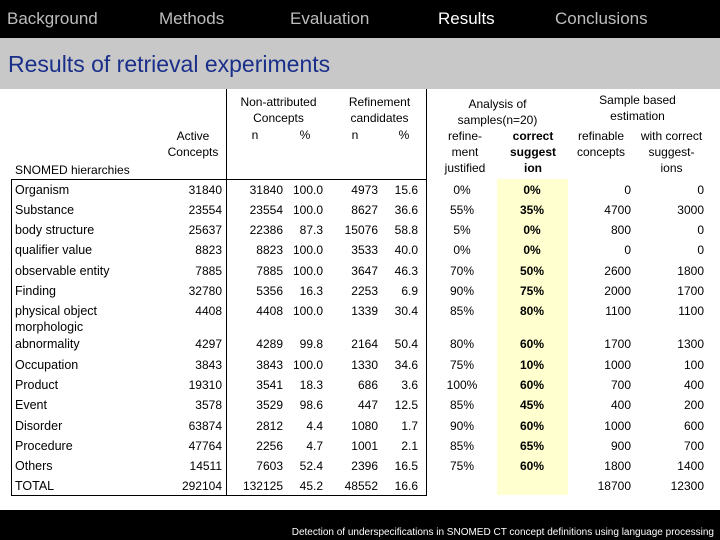  Describe the element at coordinates (307, 311) in the screenshot. I see `cell-nonattr-pct-6: 100.0` at that location.